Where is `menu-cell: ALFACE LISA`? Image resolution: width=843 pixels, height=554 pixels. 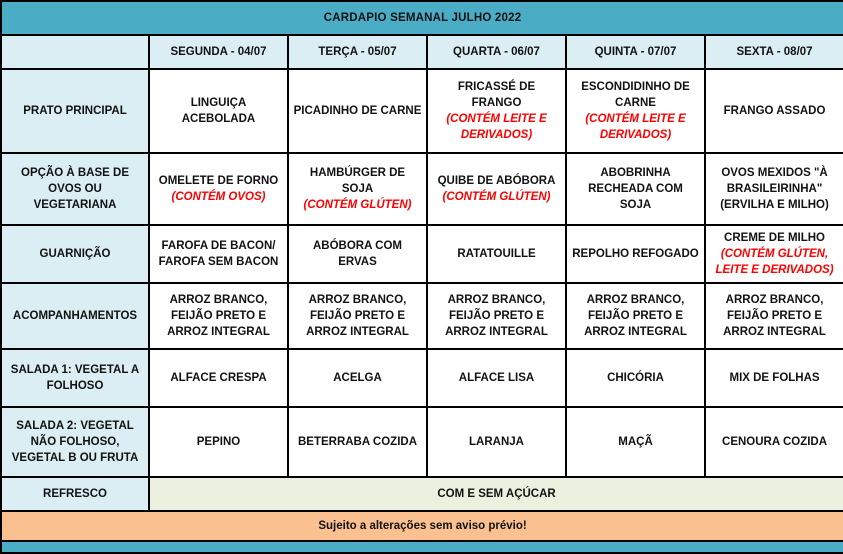
menu-cell: ALFACE LISA is located at coordinates (496, 378).